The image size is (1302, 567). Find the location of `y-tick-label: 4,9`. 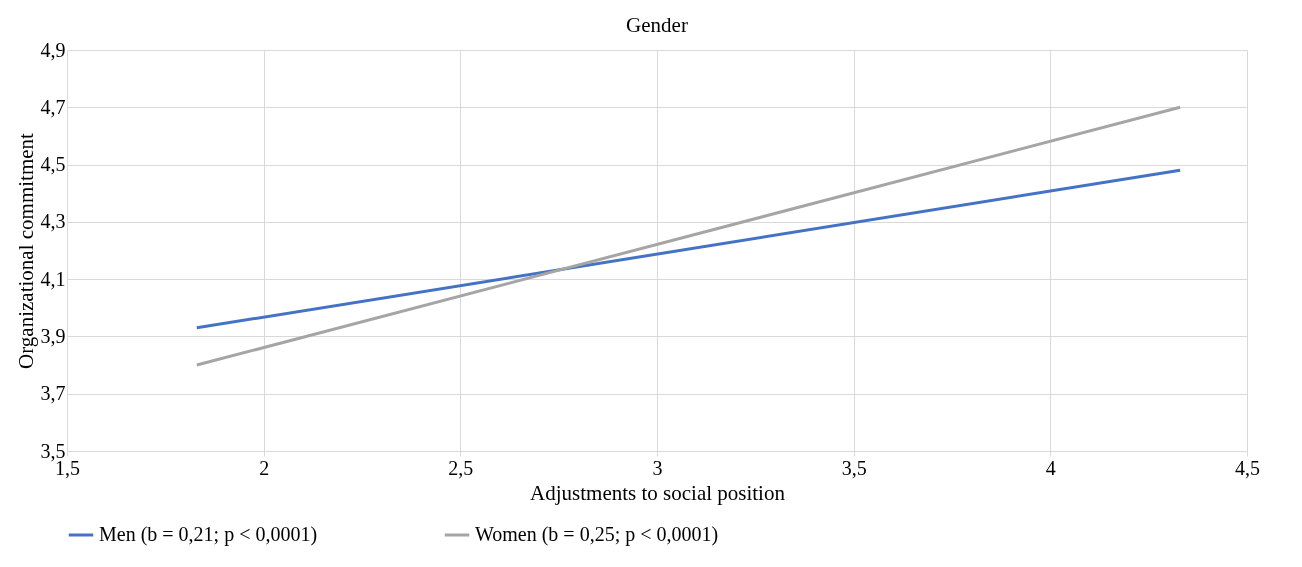

y-tick-label: 4,9 is located at coordinates (53, 49).